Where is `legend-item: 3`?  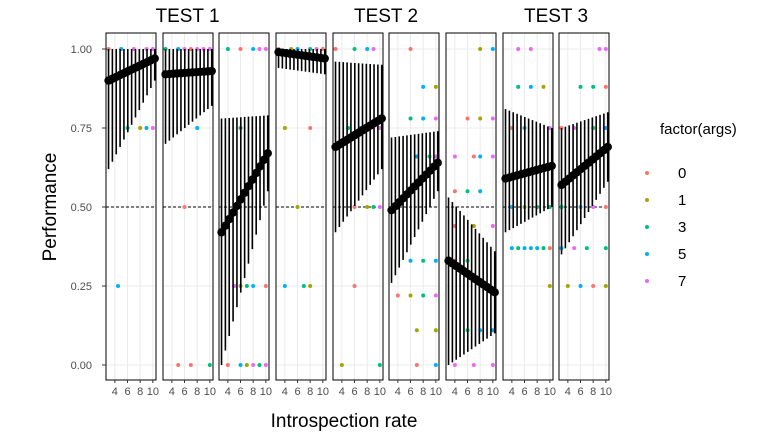
legend-item: 3 is located at coordinates (665, 227).